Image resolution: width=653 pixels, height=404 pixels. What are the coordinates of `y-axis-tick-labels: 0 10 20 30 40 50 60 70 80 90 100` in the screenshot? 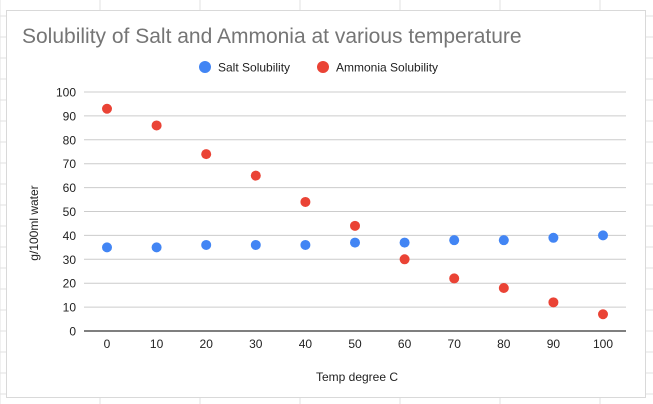 It's located at (66, 212).